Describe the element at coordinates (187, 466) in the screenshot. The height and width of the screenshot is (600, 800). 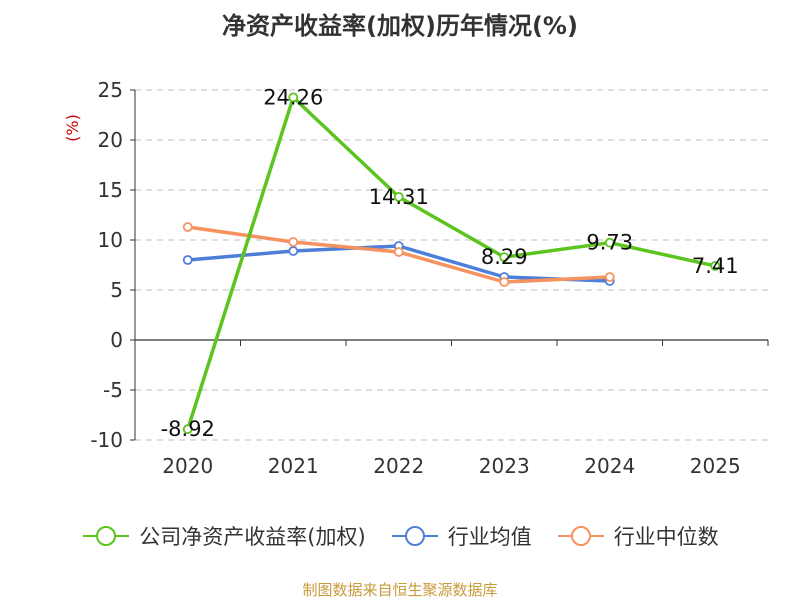
I see `x-tick-label: 2020` at that location.